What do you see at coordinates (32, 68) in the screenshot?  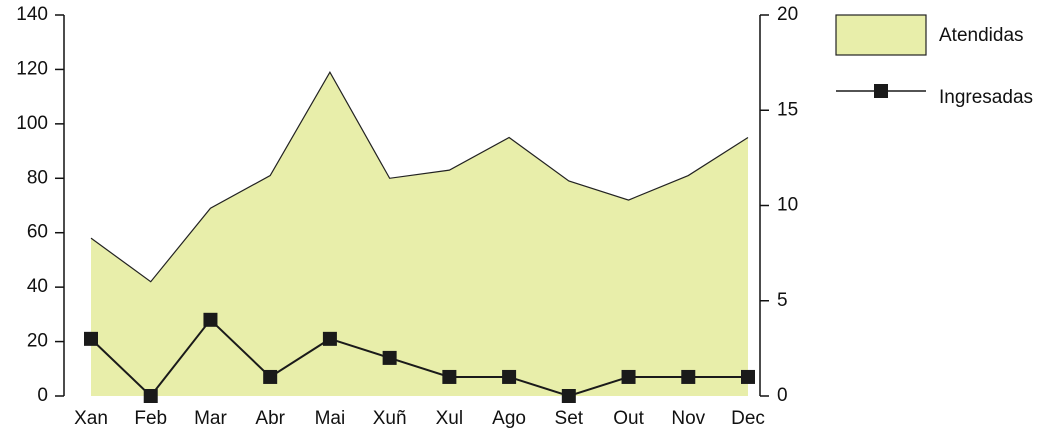 I see `y-tick-label: 120` at bounding box center [32, 68].